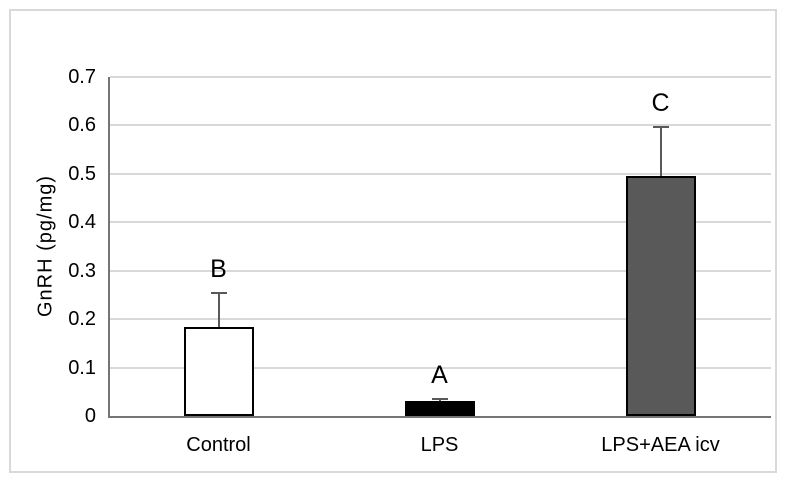 This screenshot has width=790, height=488. I want to click on y-tick-label: 0, so click(90, 416).